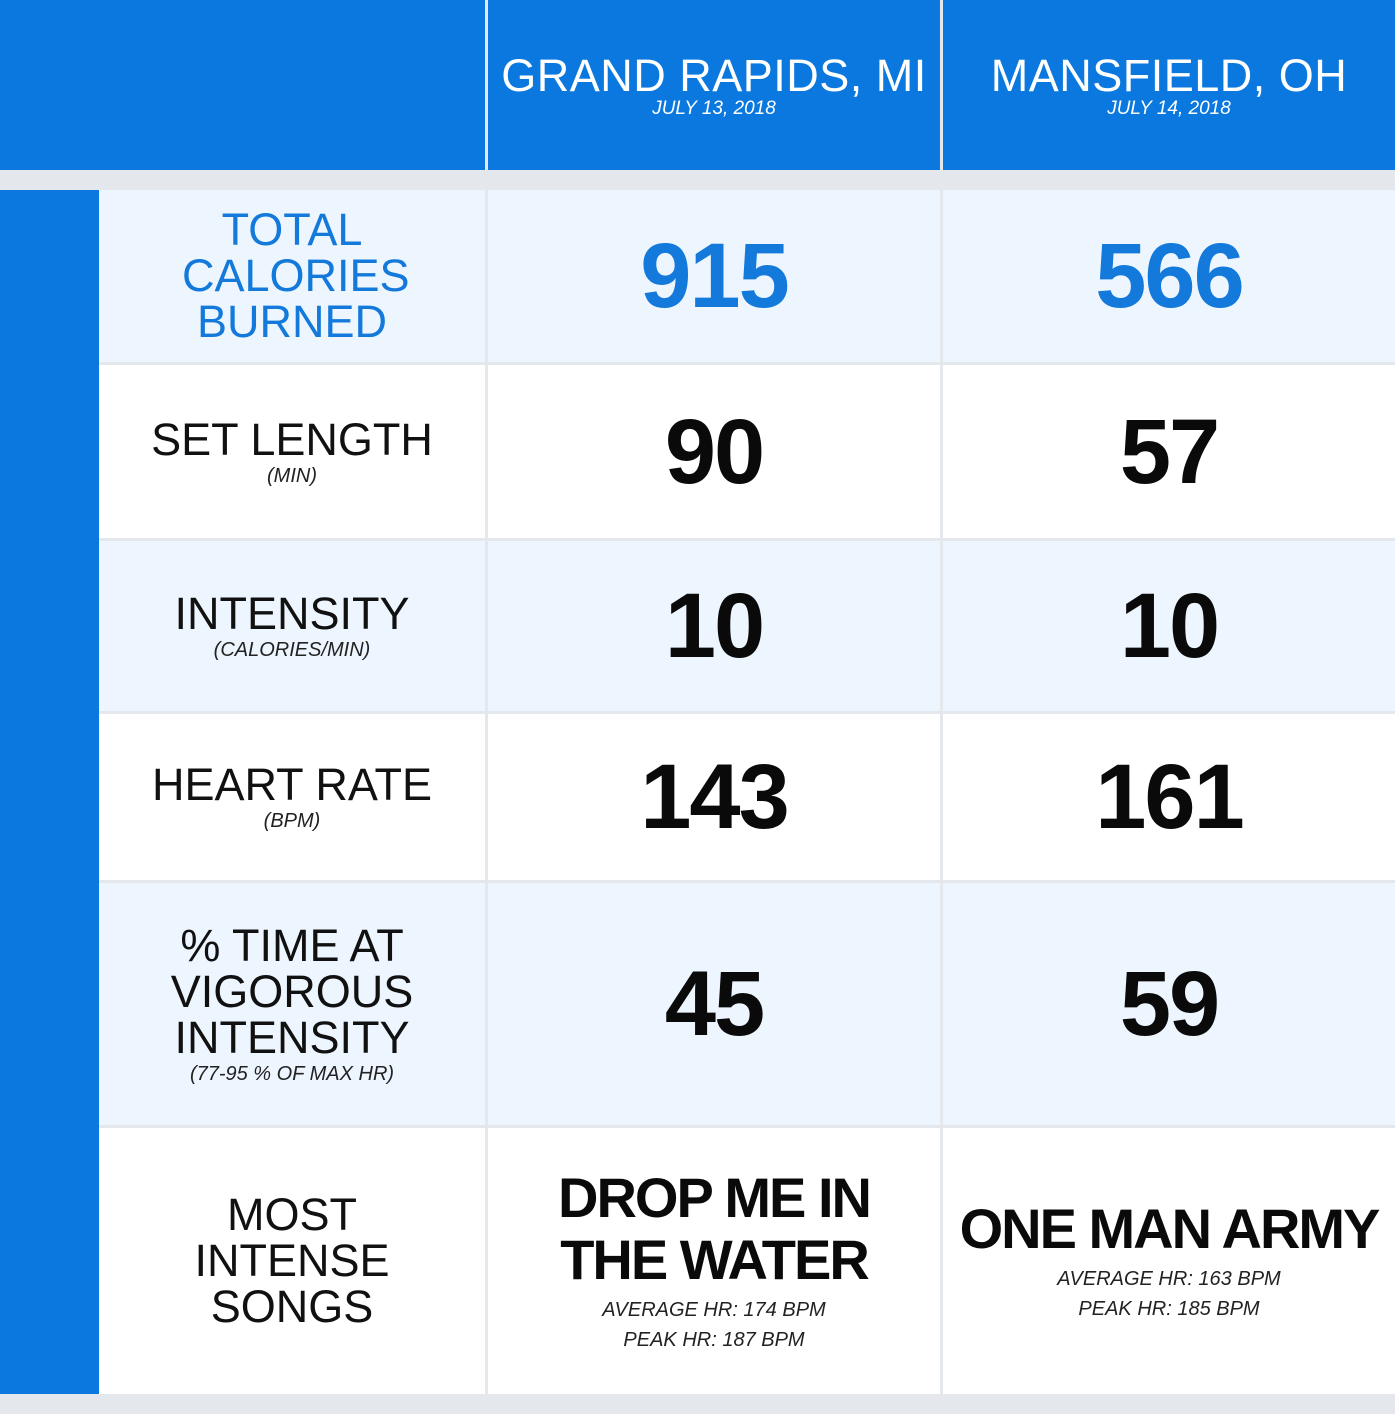 This screenshot has width=1395, height=1414. I want to click on row-label-most-intense-songs: MOST INTENSE SONGS, so click(292, 1261).